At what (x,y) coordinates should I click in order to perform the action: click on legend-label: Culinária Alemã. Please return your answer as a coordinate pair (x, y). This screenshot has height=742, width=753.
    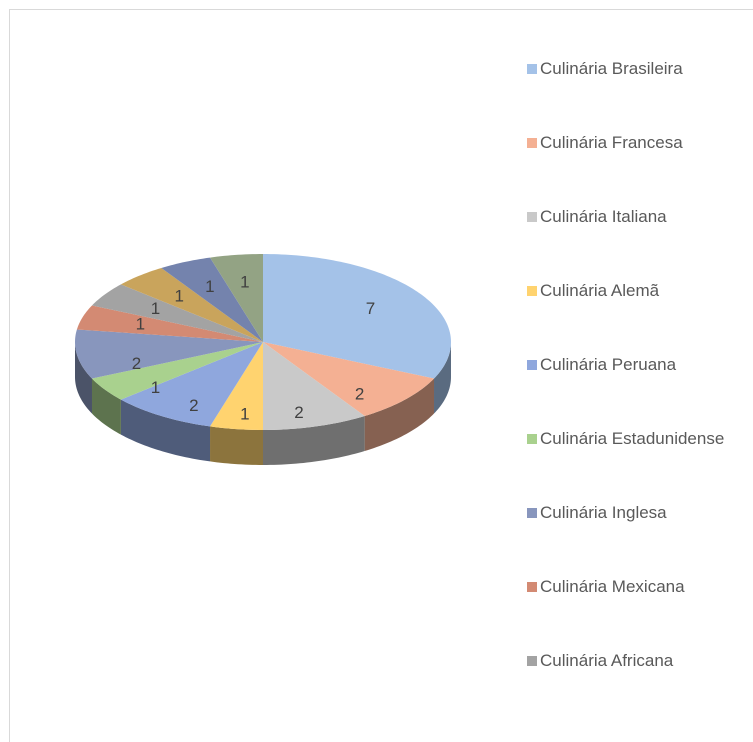
    Looking at the image, I should click on (600, 290).